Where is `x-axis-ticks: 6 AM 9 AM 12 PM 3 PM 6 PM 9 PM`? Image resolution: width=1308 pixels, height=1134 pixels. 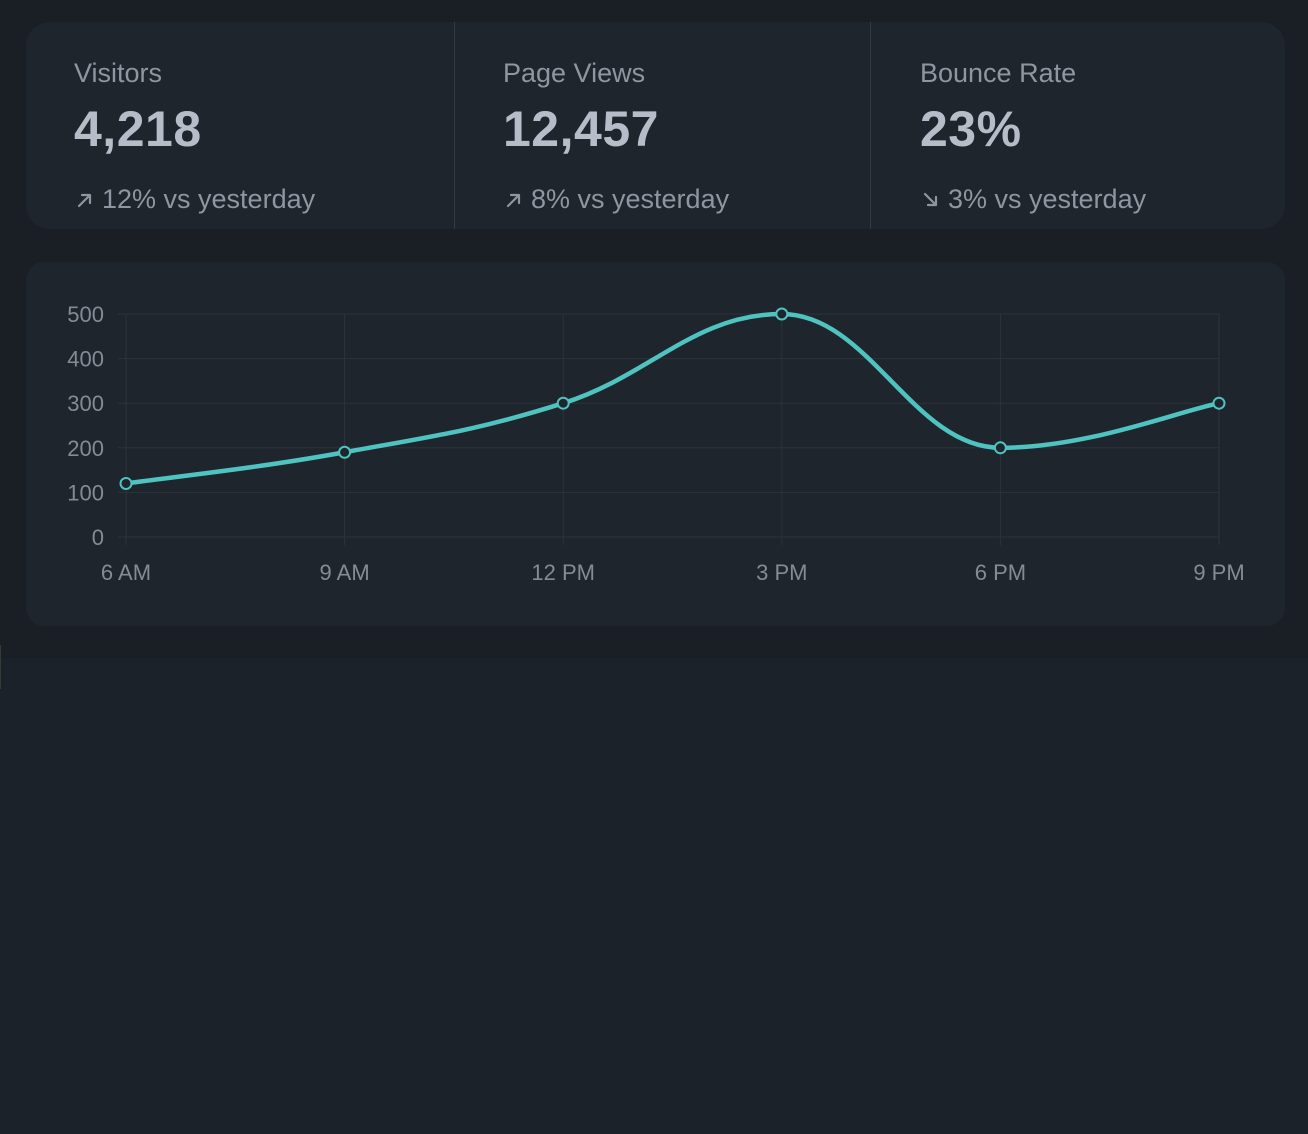
x-axis-ticks: 6 AM 9 AM 12 PM 3 PM 6 PM 9 PM is located at coordinates (673, 572).